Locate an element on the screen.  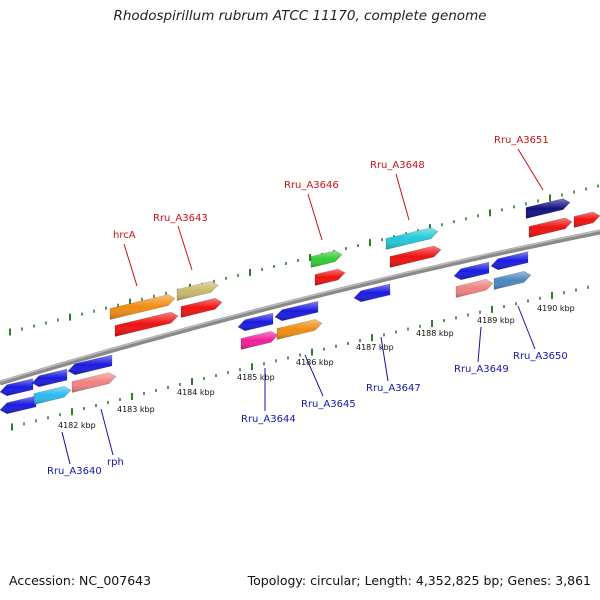
gene-label-rru-a3648: Rru_A3648 is located at coordinates (397, 165).